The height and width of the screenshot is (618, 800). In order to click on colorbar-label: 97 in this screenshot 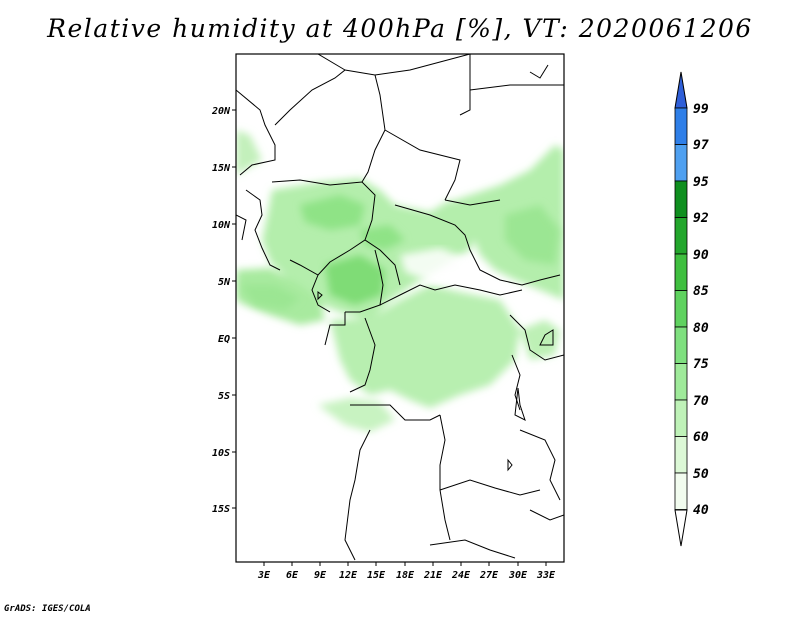, I will do `click(701, 145)`.